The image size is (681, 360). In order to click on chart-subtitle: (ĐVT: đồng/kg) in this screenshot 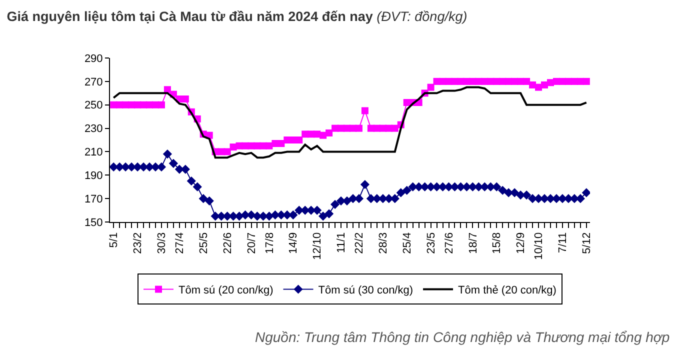, I will do `click(422, 16)`.